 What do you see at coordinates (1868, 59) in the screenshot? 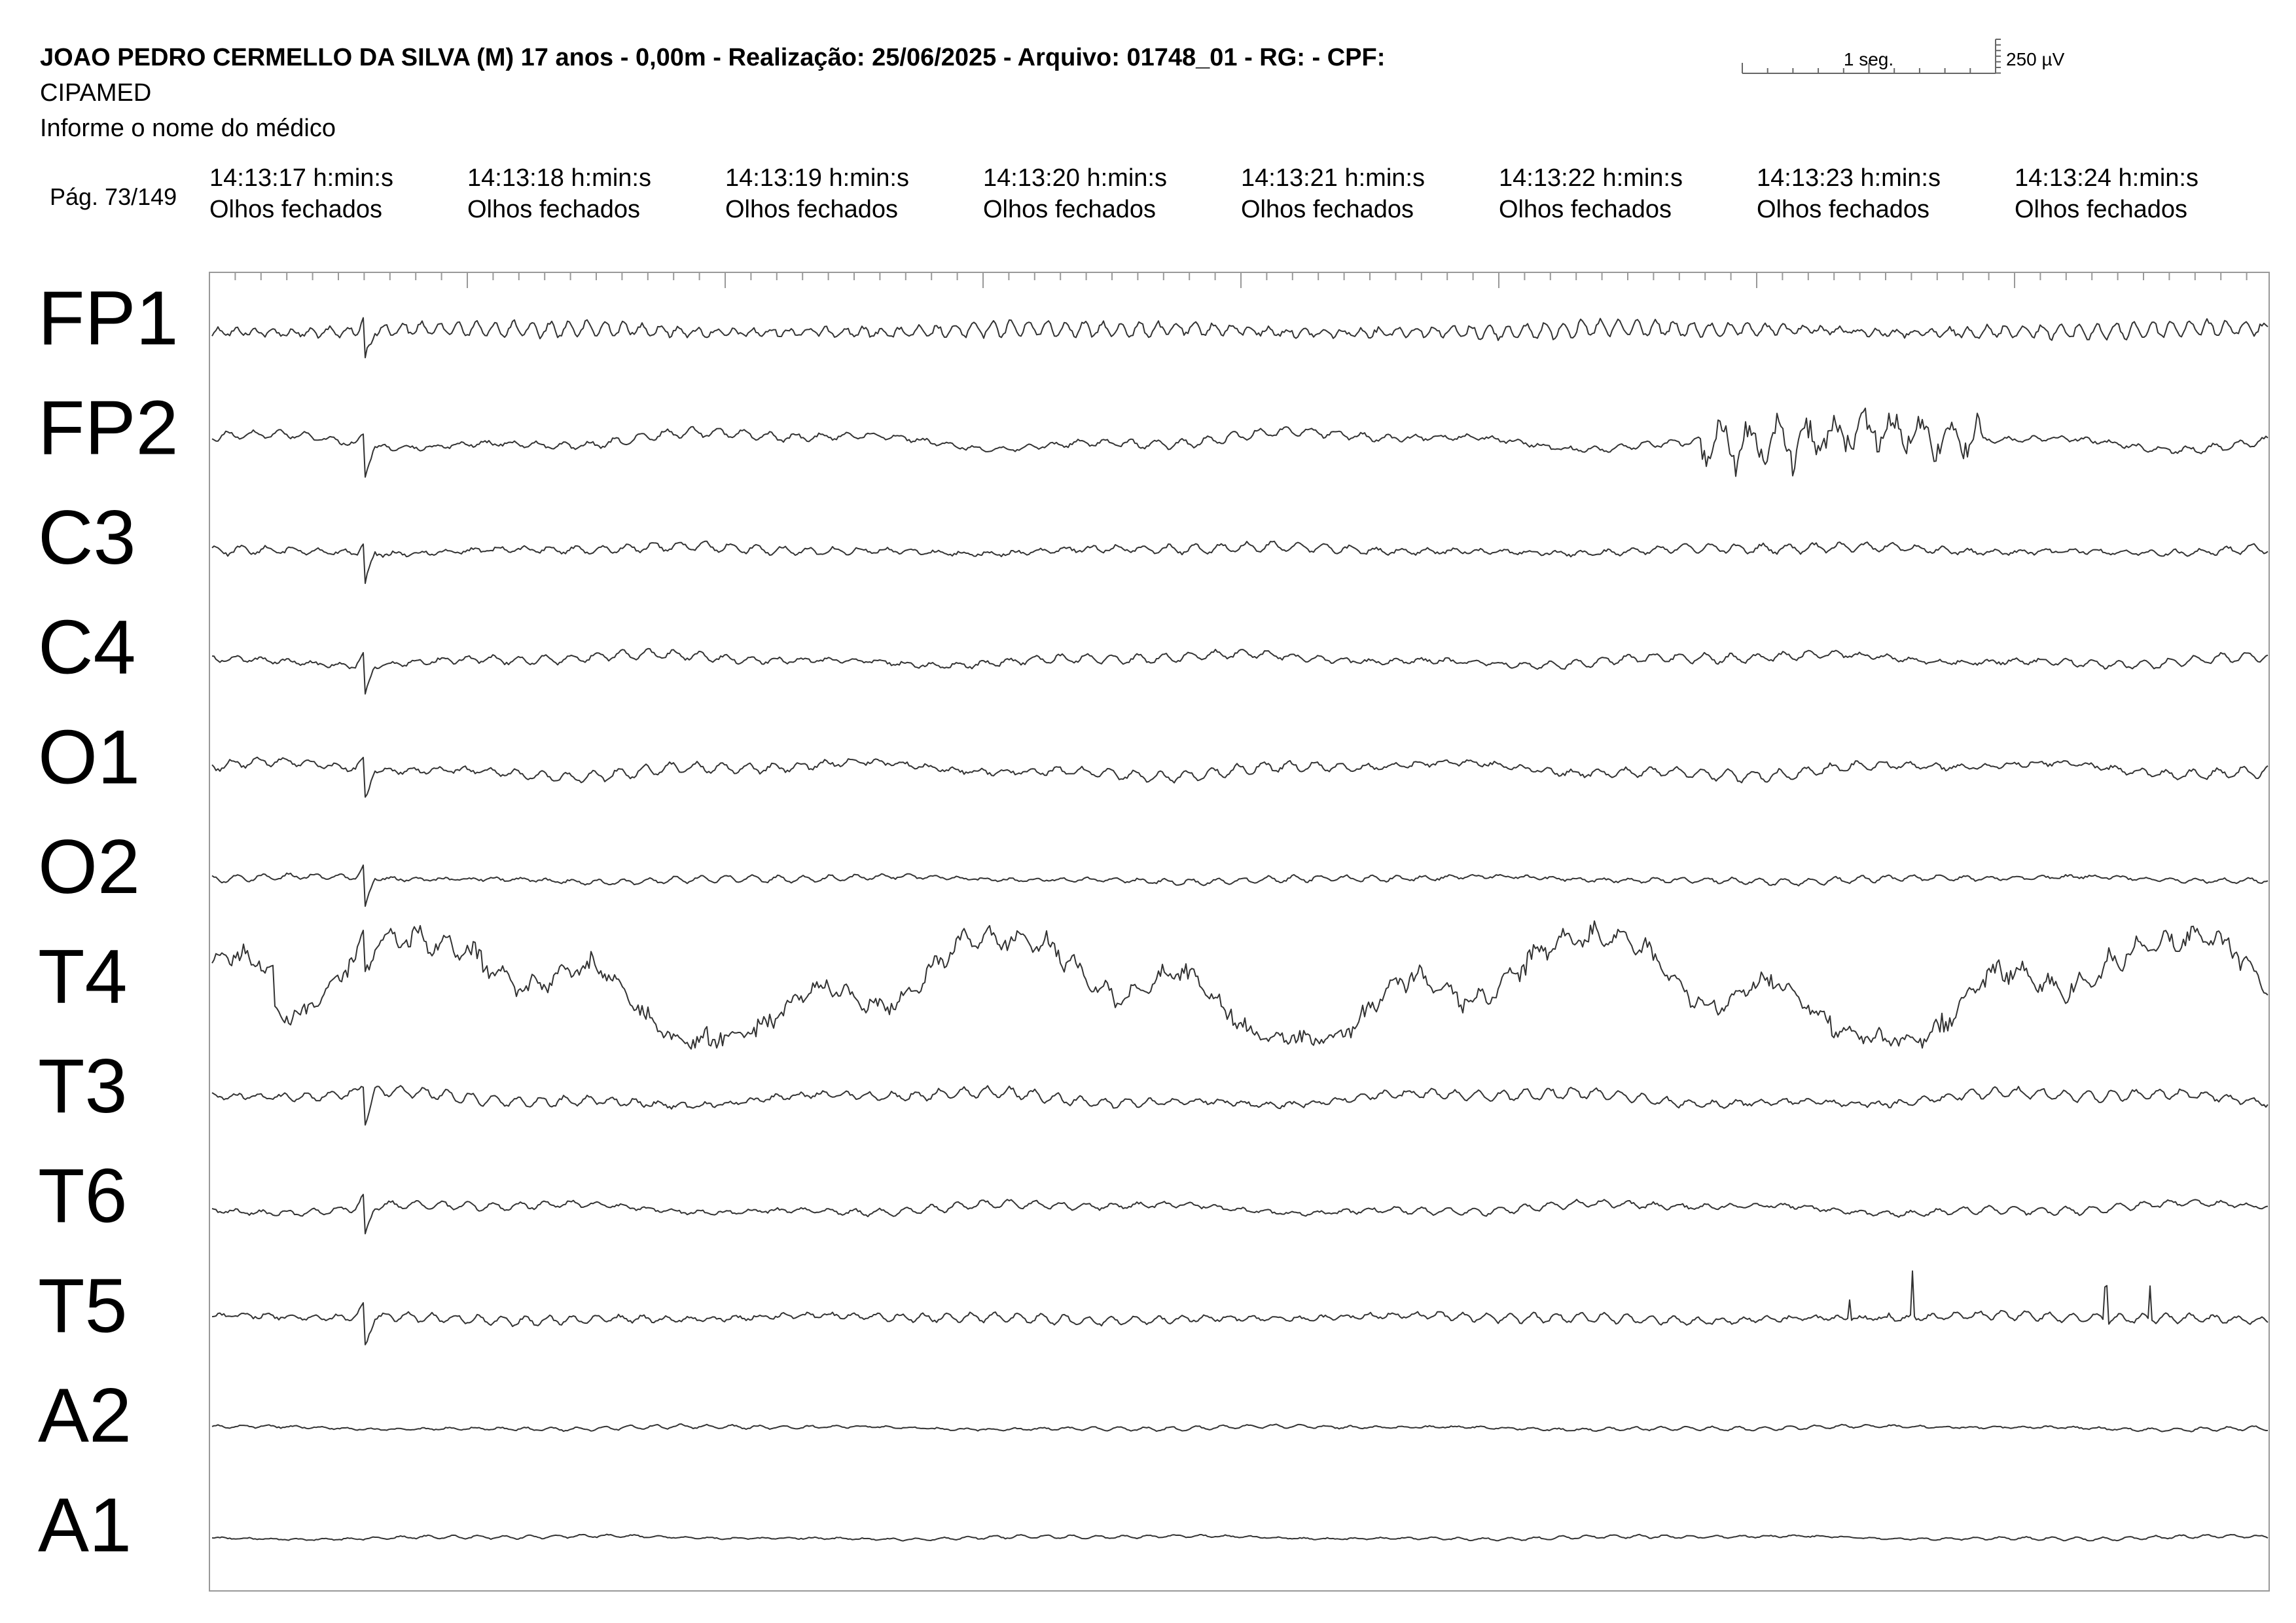
I see `time-scale-label: 1 seg.` at bounding box center [1868, 59].